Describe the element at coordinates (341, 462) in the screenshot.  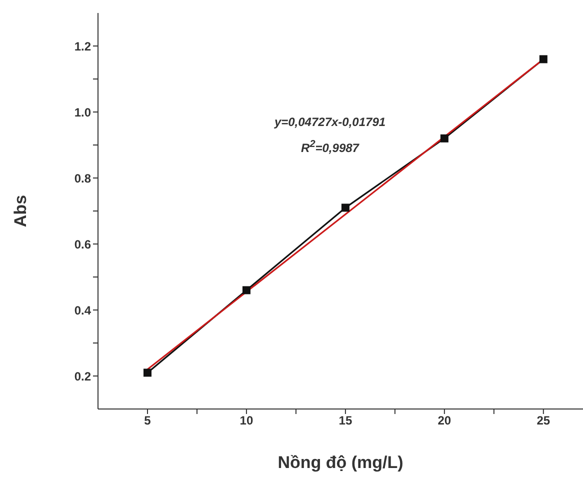
I see `x-axis-title: Nồng độ (mg/L)` at that location.